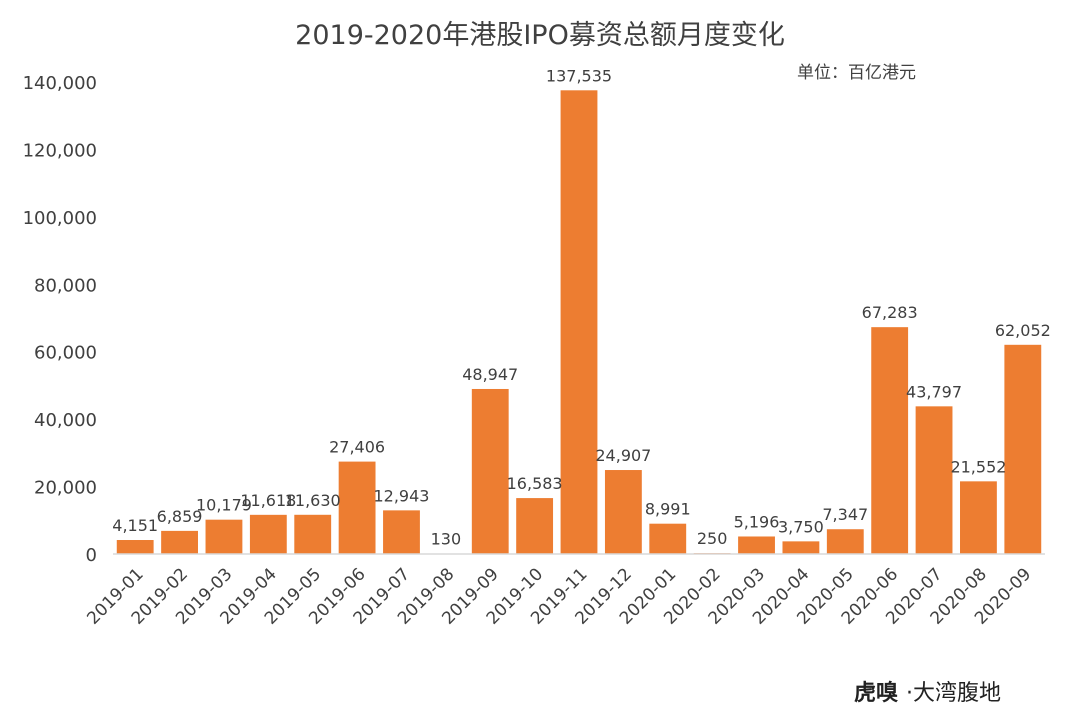 The image size is (1080, 728). Describe the element at coordinates (65, 285) in the screenshot. I see `y-tick-label: 80,000` at that location.